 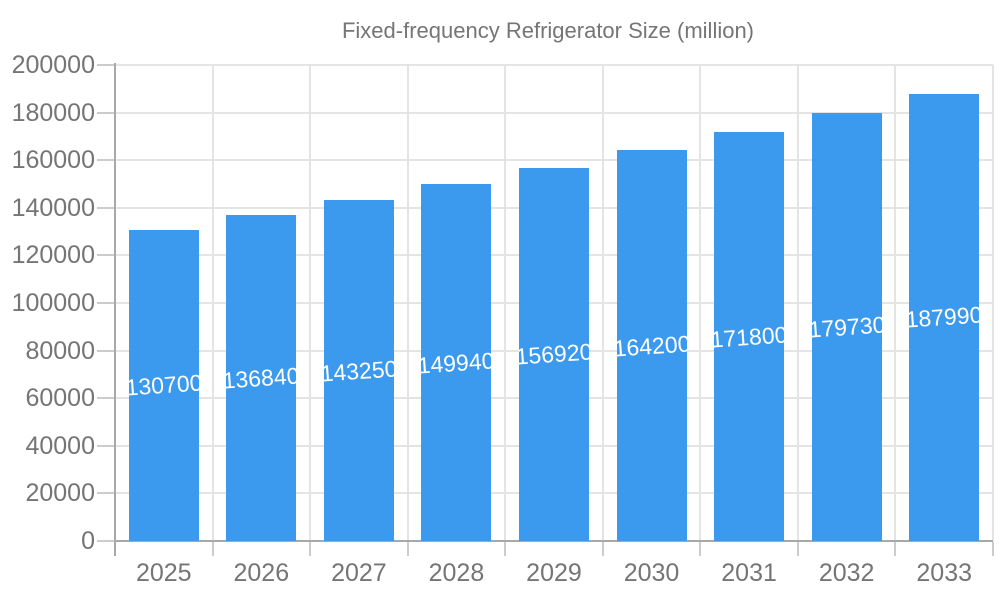 I want to click on bar: 171800, so click(x=749, y=336).